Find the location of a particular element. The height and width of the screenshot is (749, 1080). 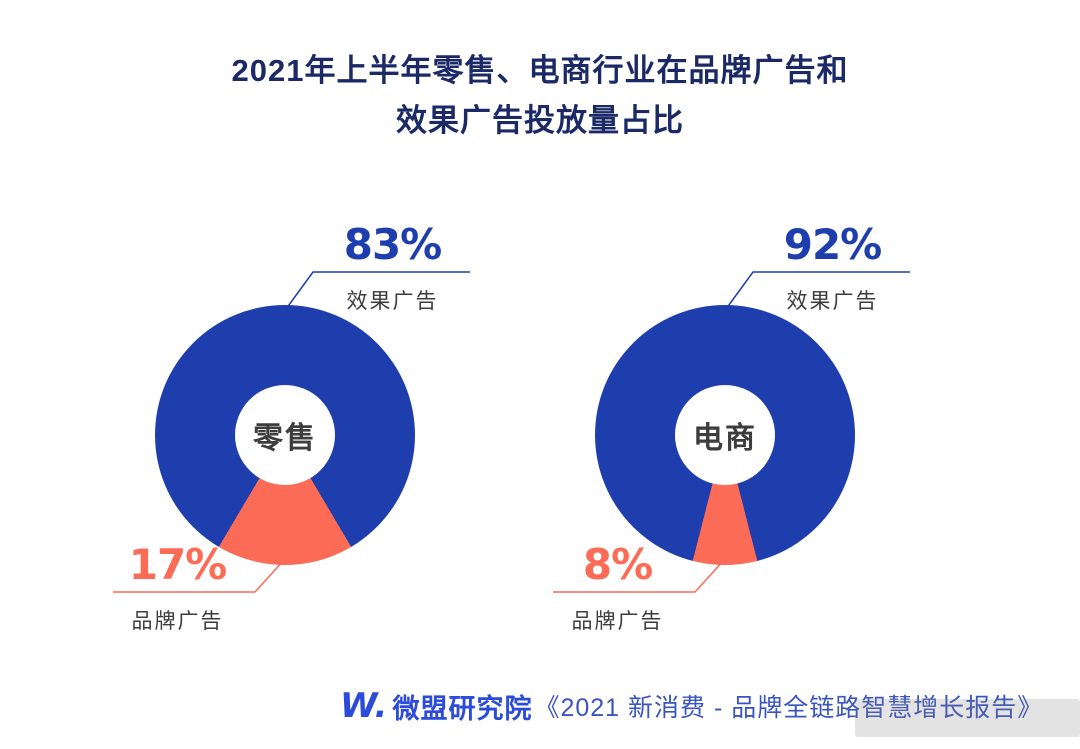

donut-hole: 零售 is located at coordinates (285, 435).